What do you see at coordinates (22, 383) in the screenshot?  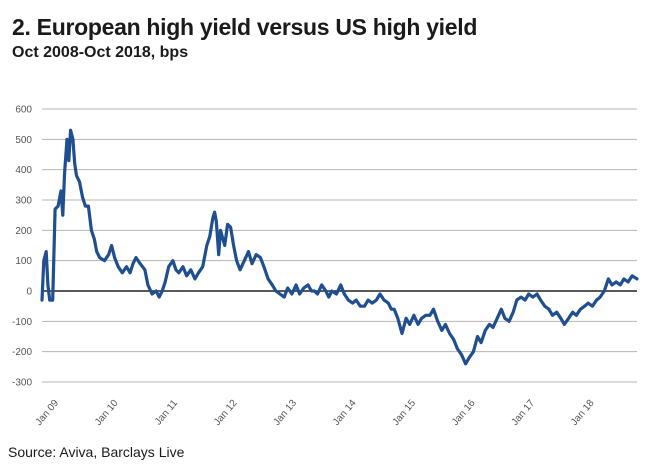 I see `y-tick-label: -300` at bounding box center [22, 383].